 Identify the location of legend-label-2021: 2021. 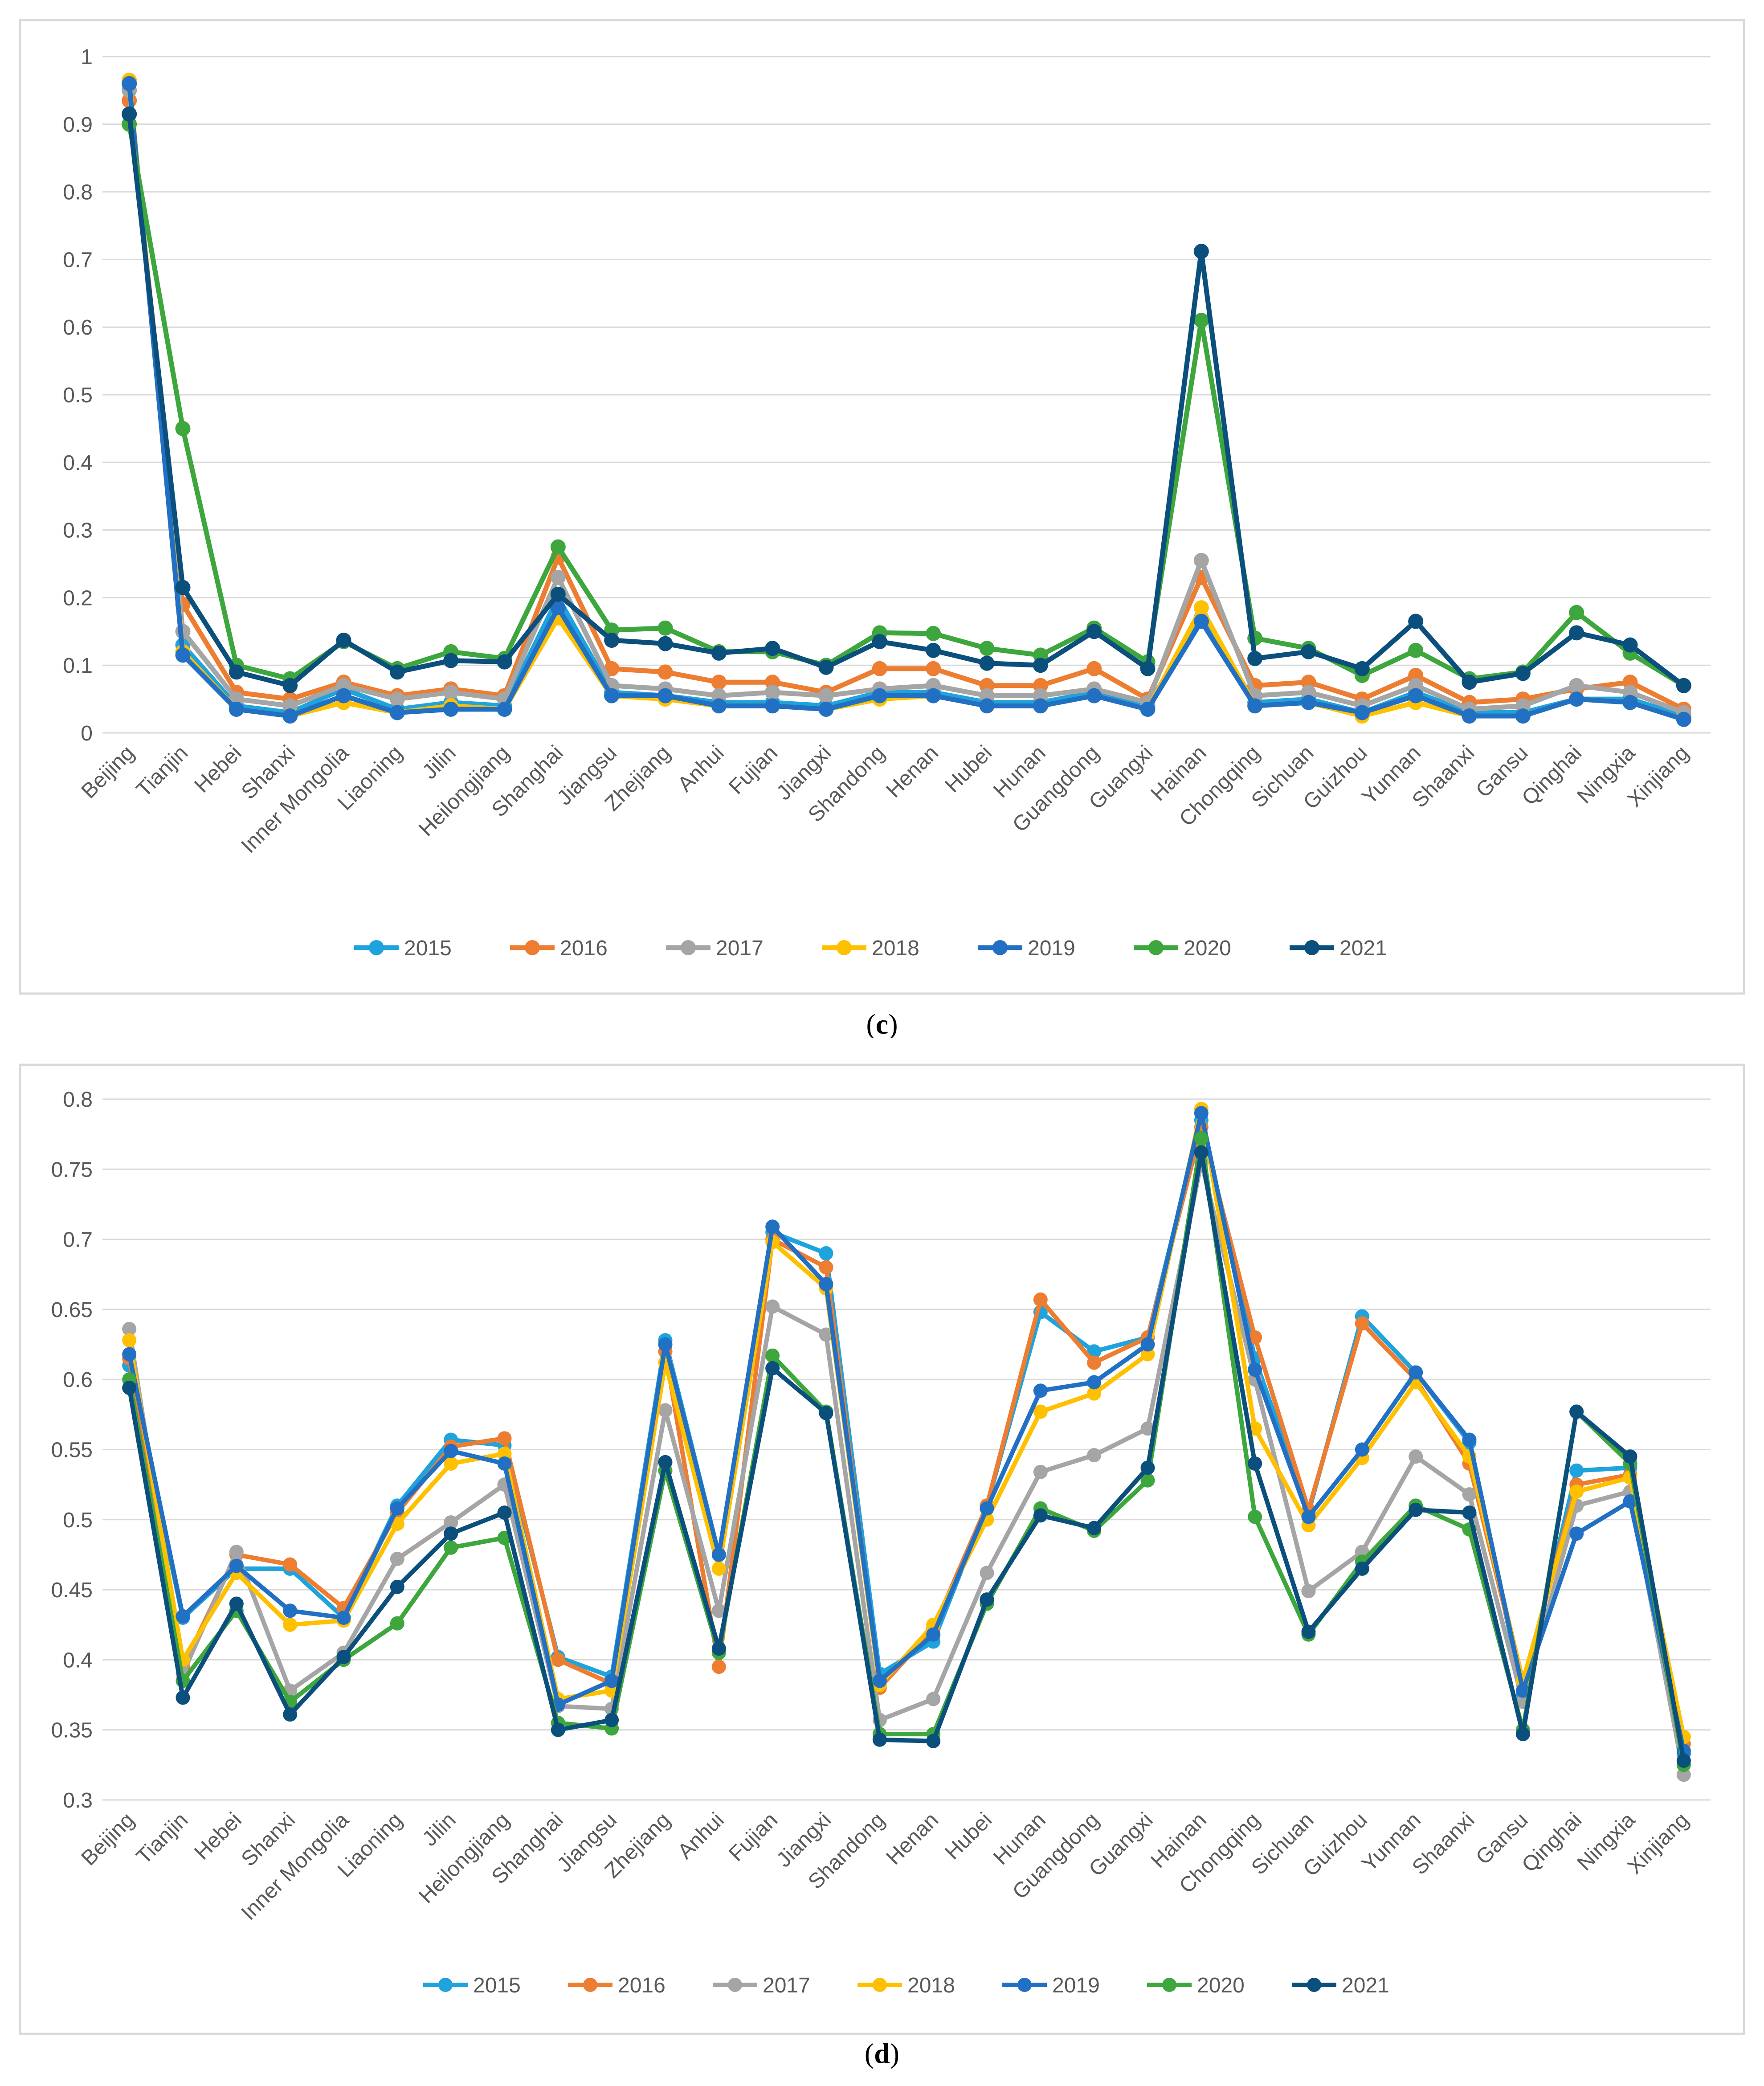
(1363, 949).